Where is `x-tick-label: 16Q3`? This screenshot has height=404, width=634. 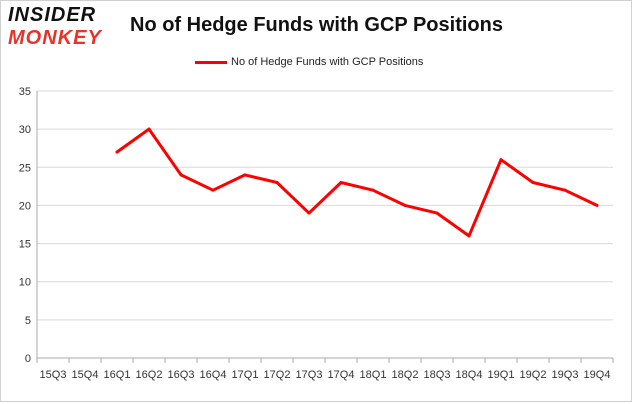 x-tick-label: 16Q3 is located at coordinates (181, 375).